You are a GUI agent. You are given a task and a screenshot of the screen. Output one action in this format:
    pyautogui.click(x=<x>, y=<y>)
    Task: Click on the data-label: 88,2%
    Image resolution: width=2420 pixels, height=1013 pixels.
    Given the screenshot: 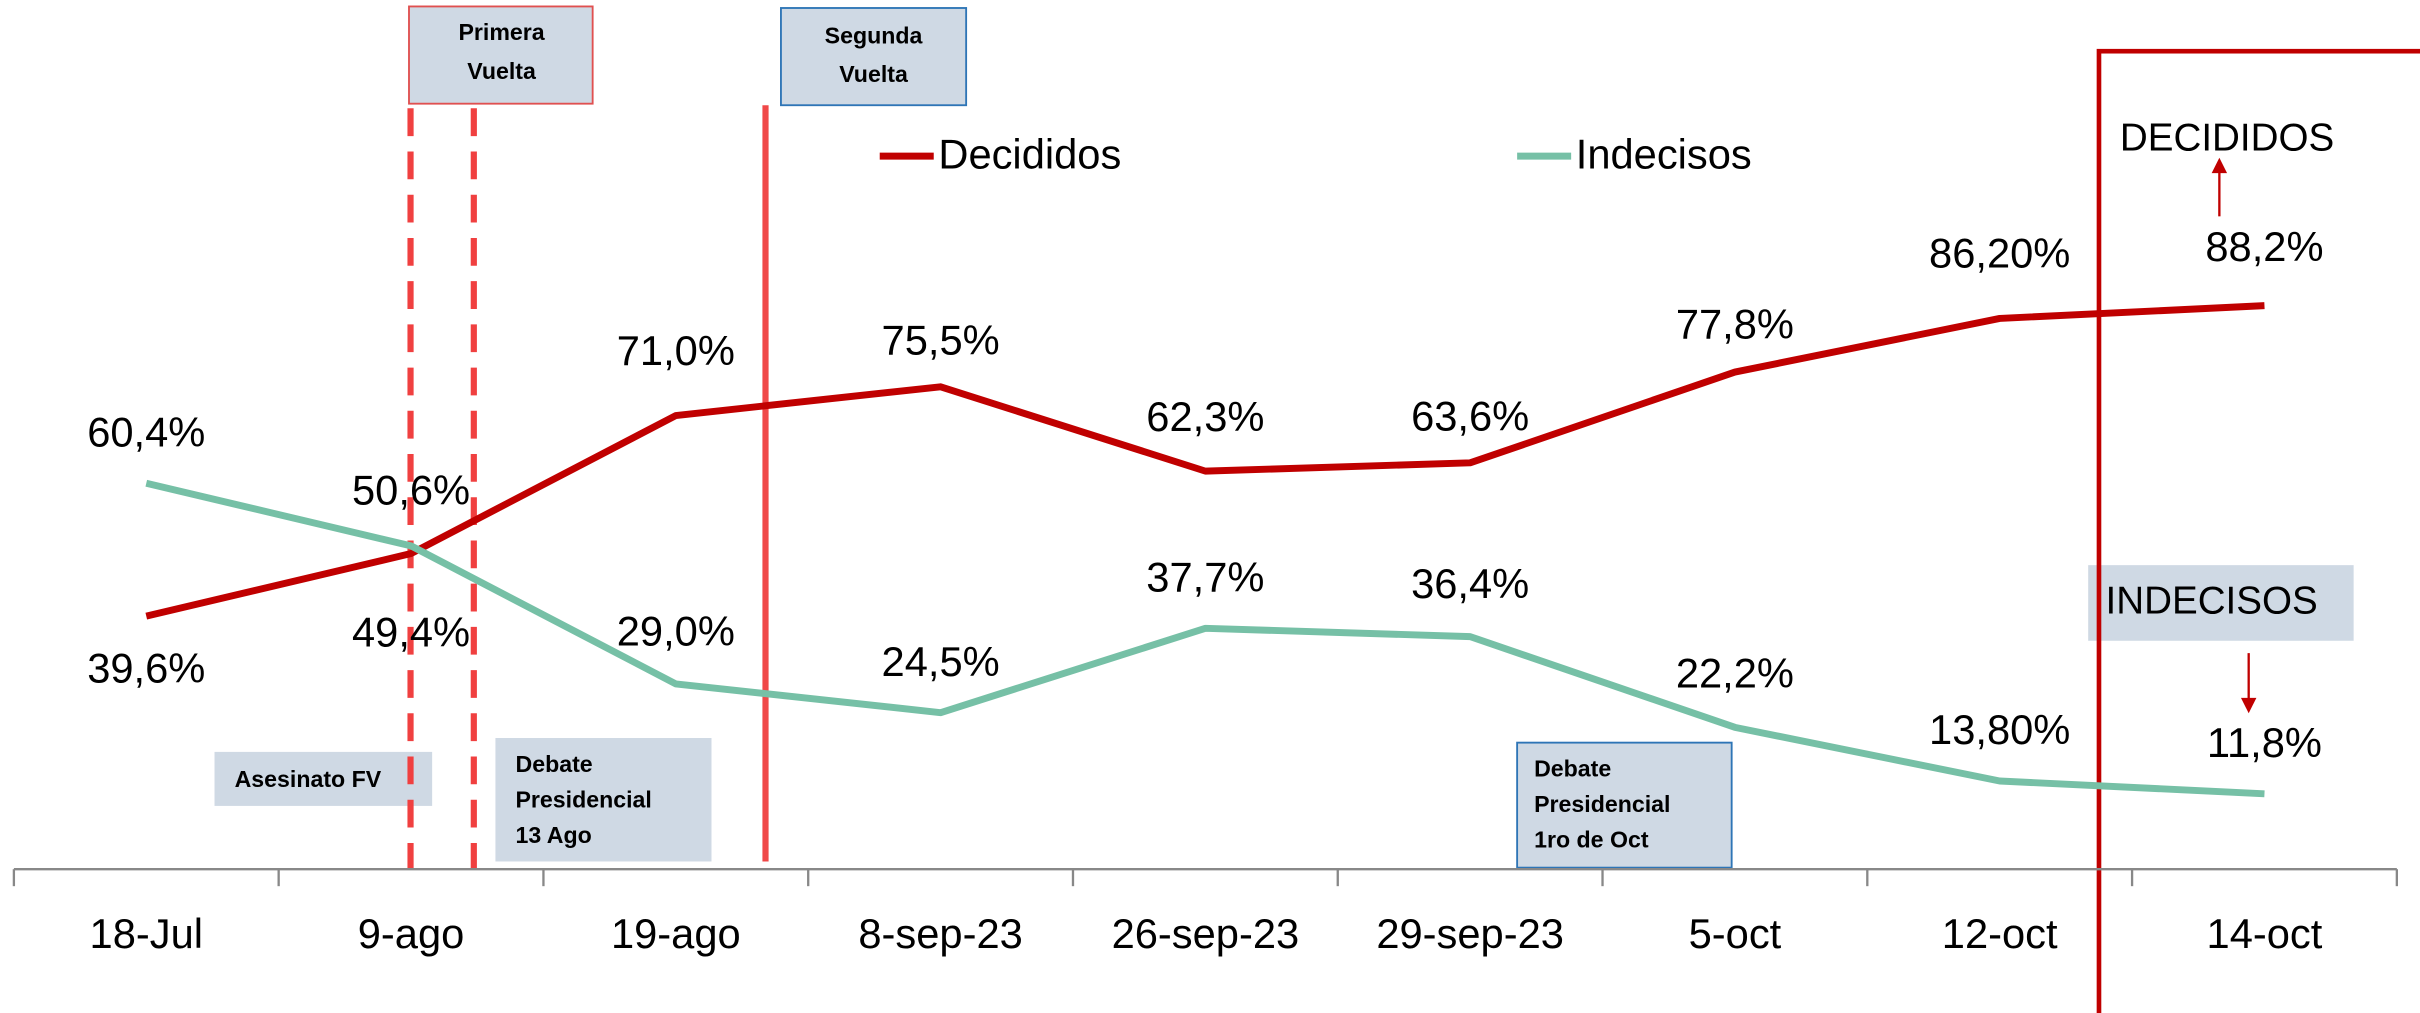 What is the action you would take?
    pyautogui.click(x=2264, y=246)
    